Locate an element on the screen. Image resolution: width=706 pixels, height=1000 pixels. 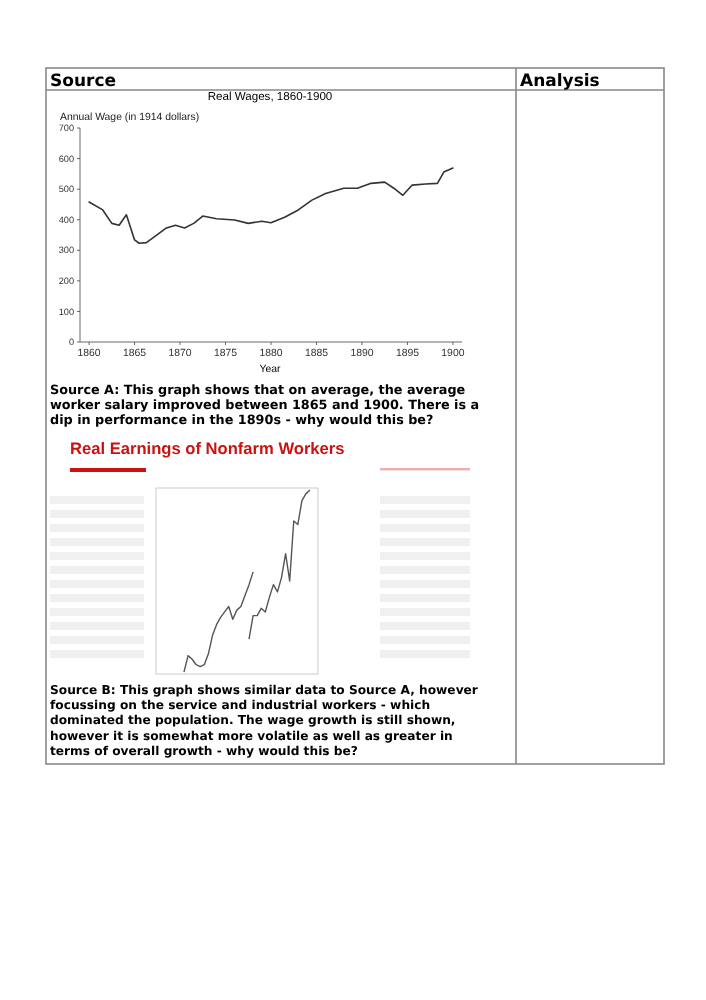
chart-title: Real Earnings of Nonfarm Workers is located at coordinates (208, 448).